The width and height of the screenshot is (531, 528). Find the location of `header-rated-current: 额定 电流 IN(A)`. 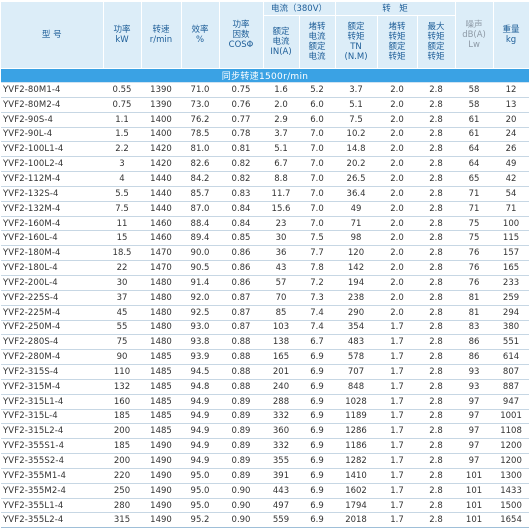

header-rated-current: 额定 电流 IN(A) is located at coordinates (281, 42).